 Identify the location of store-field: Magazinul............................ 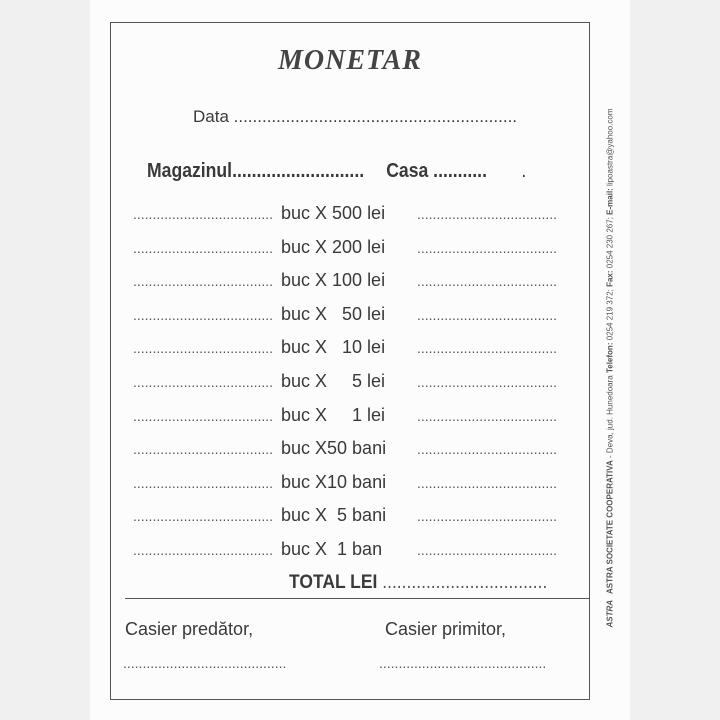
(256, 171).